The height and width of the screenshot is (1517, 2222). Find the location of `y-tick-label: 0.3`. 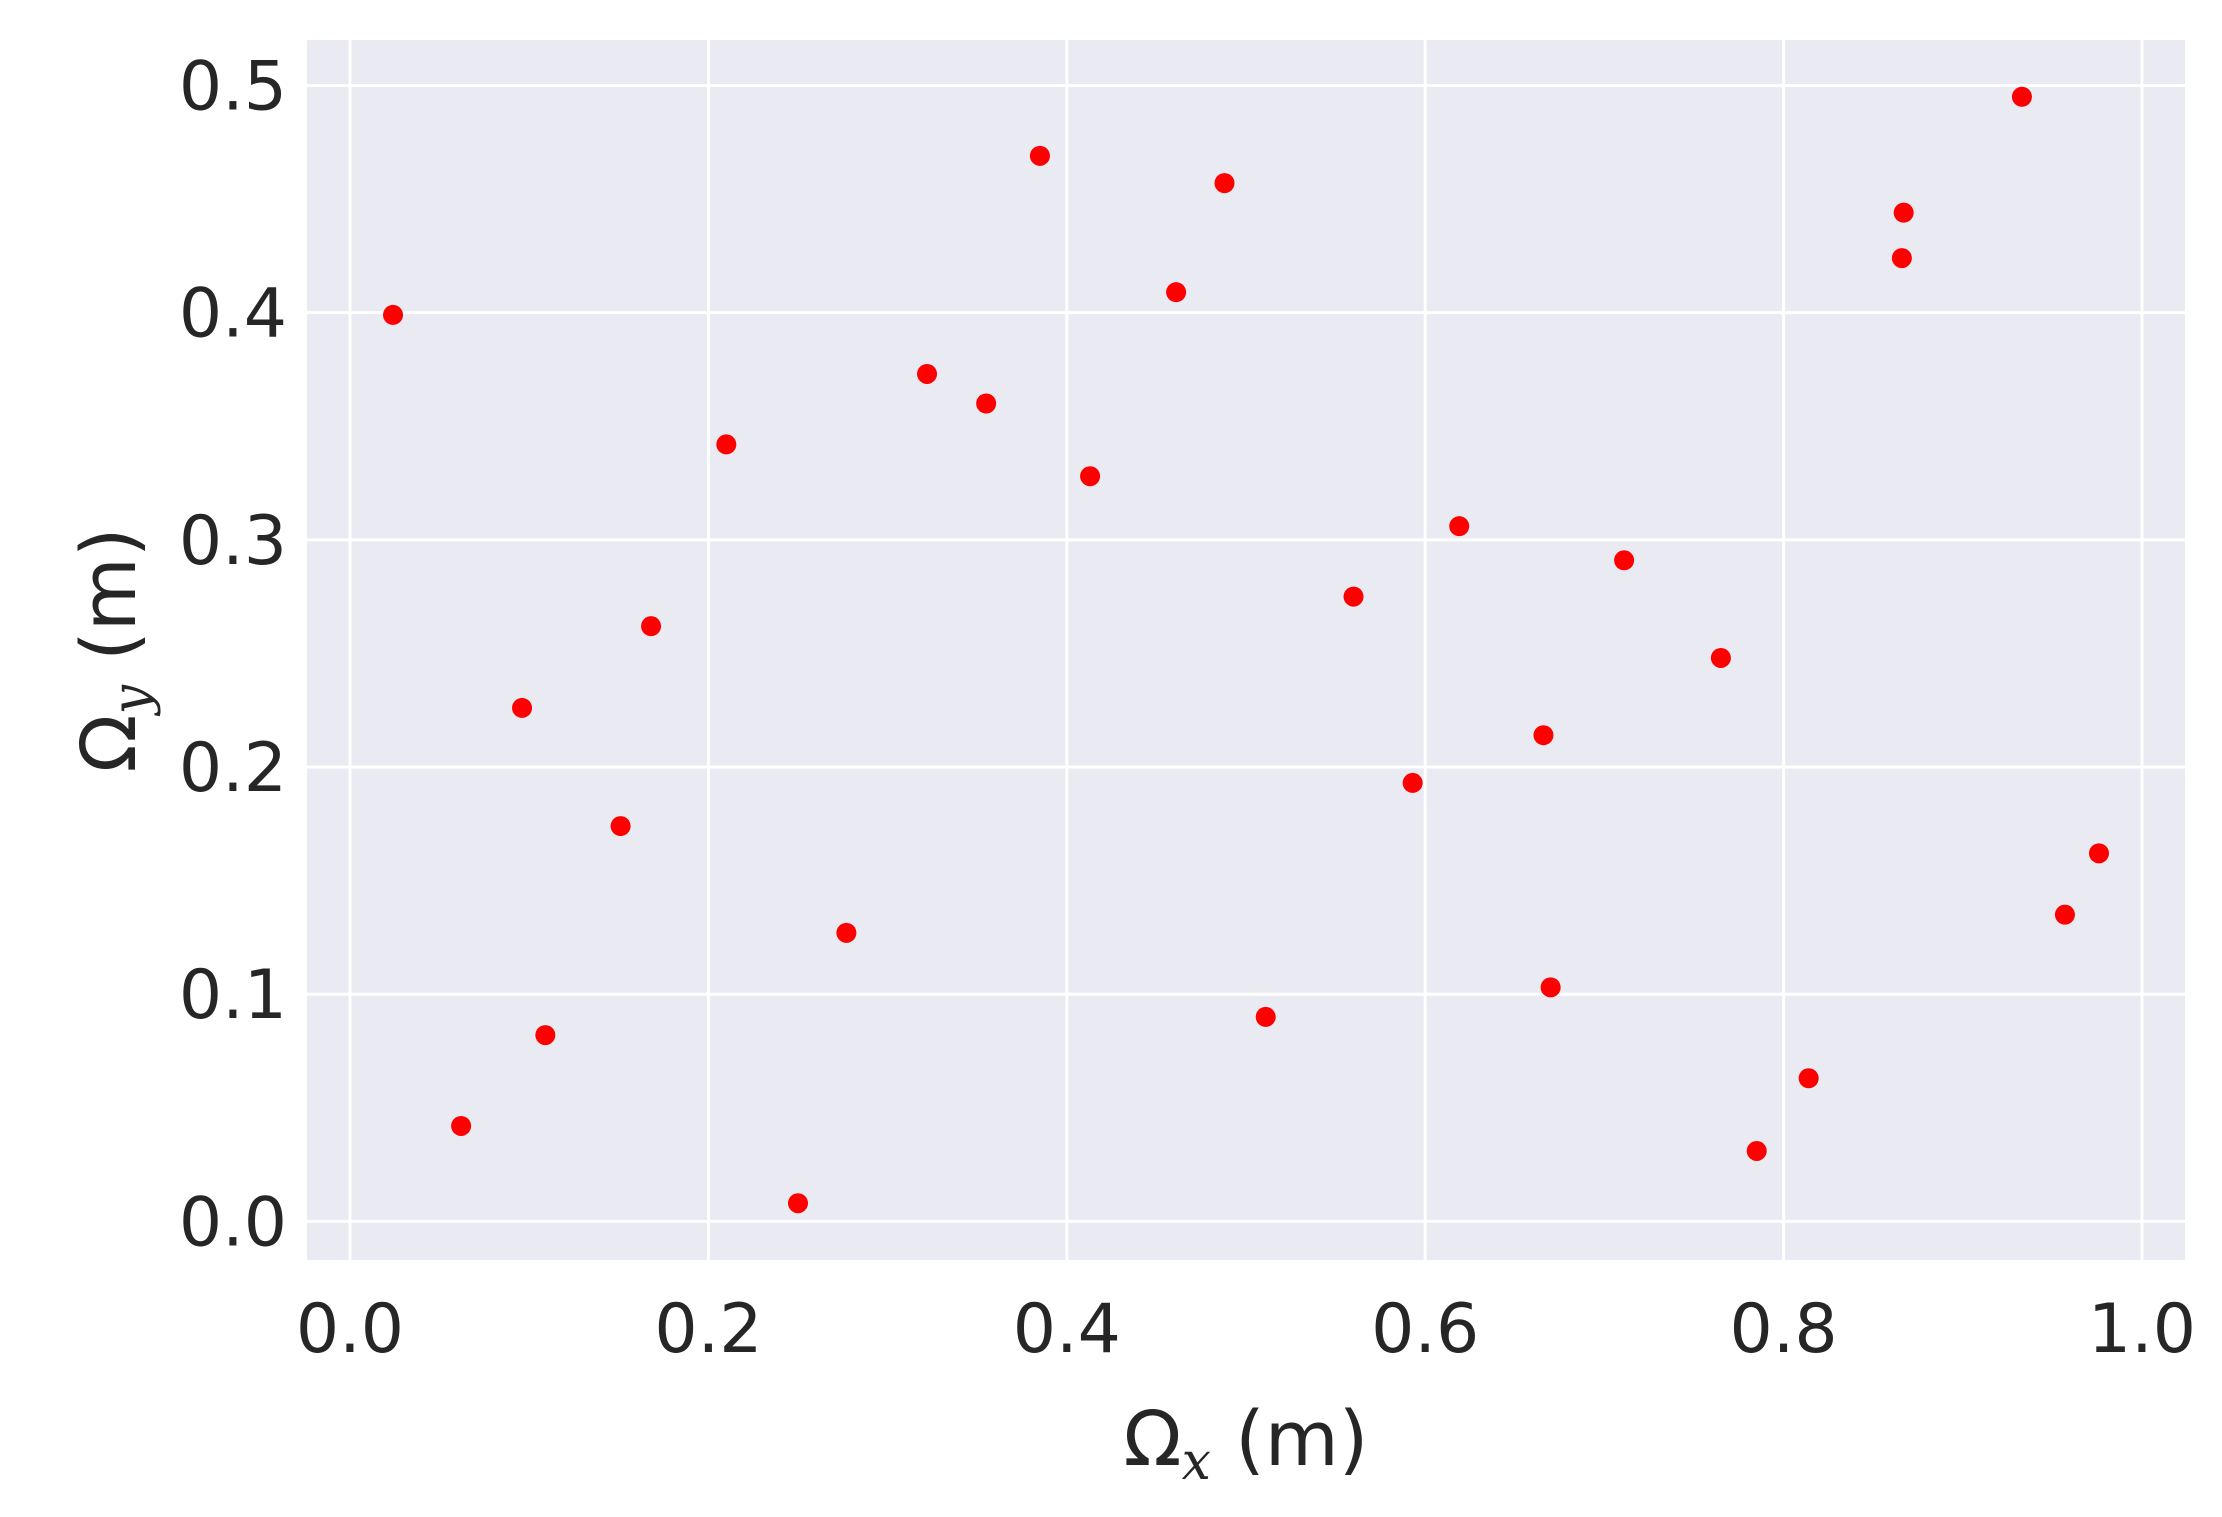

y-tick-label: 0.3 is located at coordinates (233, 541).